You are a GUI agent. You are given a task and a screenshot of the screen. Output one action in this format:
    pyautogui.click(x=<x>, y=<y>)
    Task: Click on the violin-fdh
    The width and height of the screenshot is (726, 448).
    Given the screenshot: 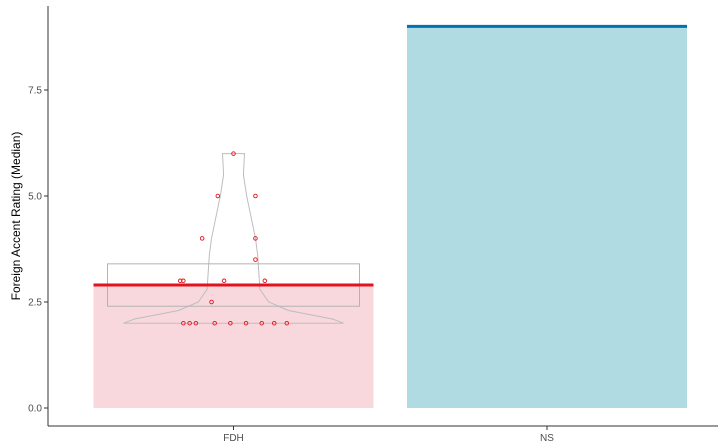 What is the action you would take?
    pyautogui.click(x=233, y=238)
    